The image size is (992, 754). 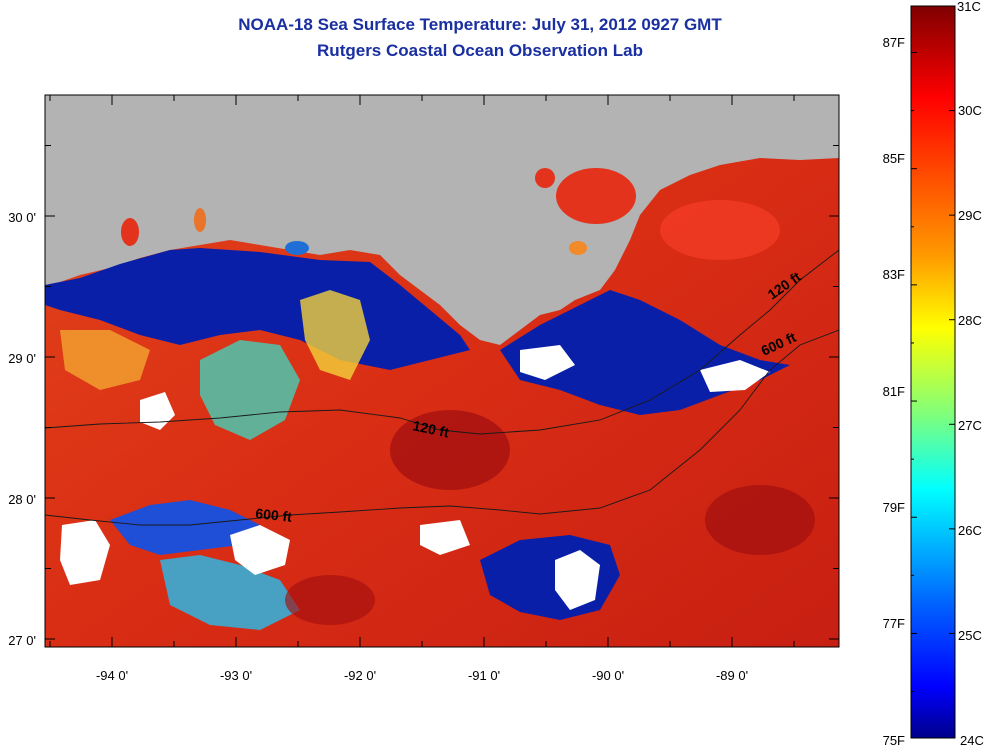 I want to click on lat-label: 28 0', so click(x=22, y=499).